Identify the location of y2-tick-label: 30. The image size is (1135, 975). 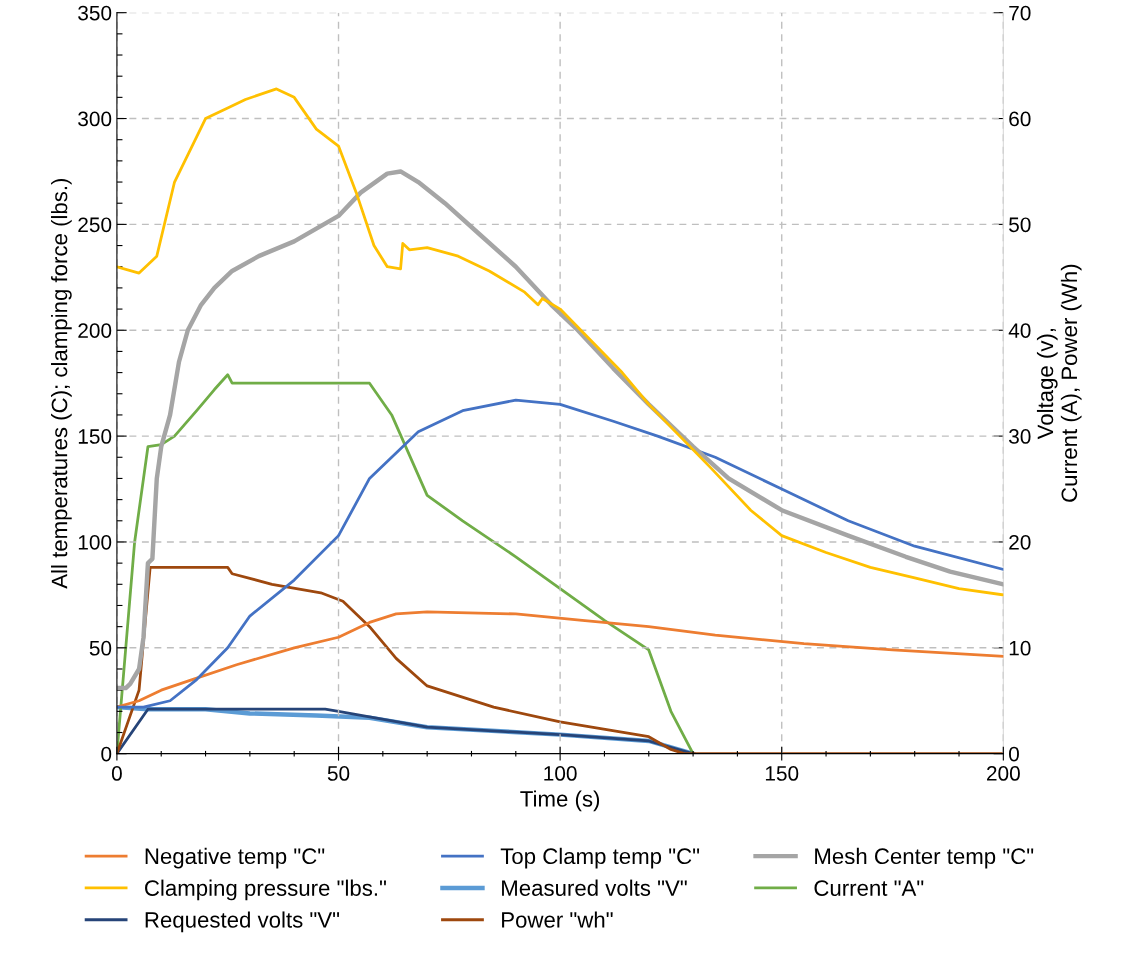
(1020, 436).